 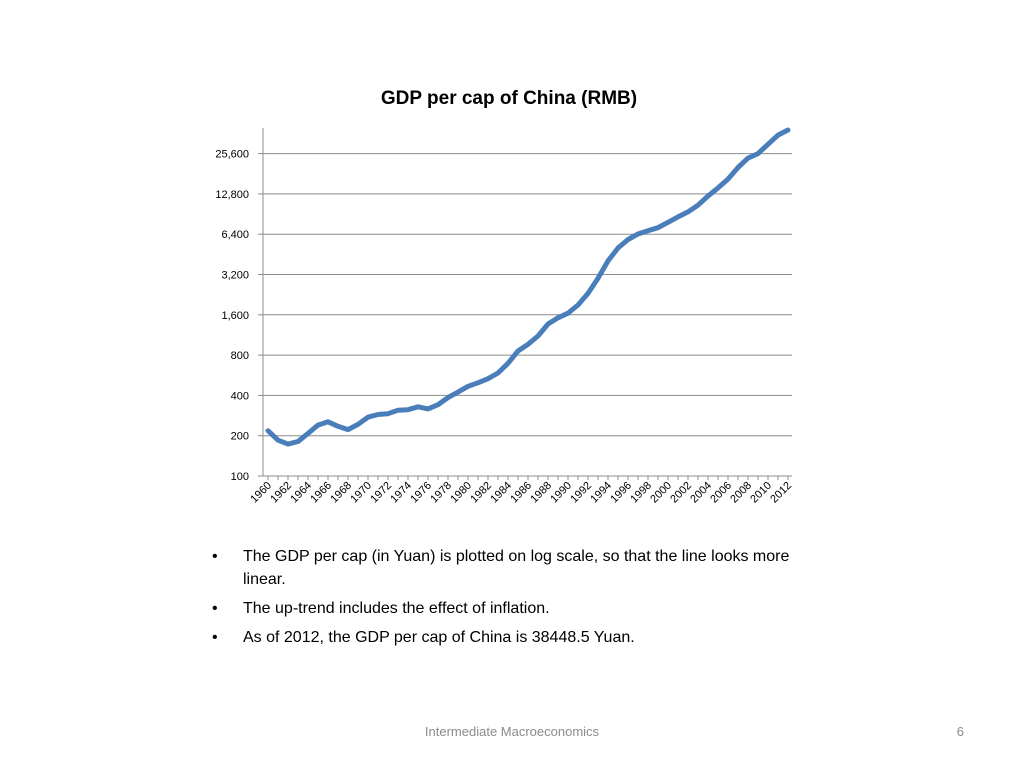 What do you see at coordinates (240, 477) in the screenshot?
I see `y-tick-label: 100` at bounding box center [240, 477].